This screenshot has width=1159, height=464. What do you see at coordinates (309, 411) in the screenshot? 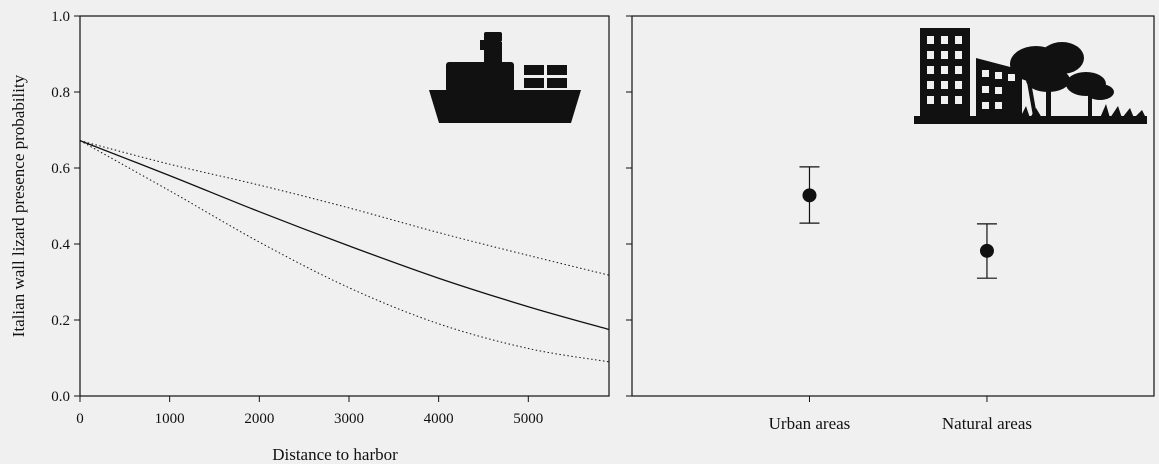
I see `x-axis-left: 0 1000 2000 3000 4000 5000` at bounding box center [309, 411].